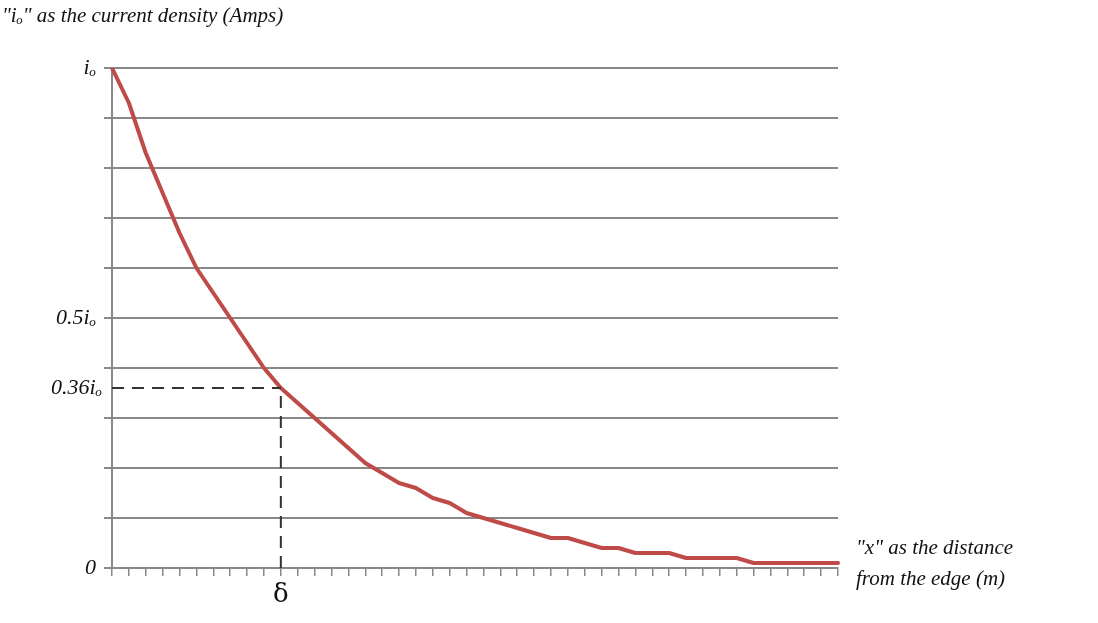 The width and height of the screenshot is (1098, 623). What do you see at coordinates (90, 566) in the screenshot?
I see `y-tick-label: 0` at bounding box center [90, 566].